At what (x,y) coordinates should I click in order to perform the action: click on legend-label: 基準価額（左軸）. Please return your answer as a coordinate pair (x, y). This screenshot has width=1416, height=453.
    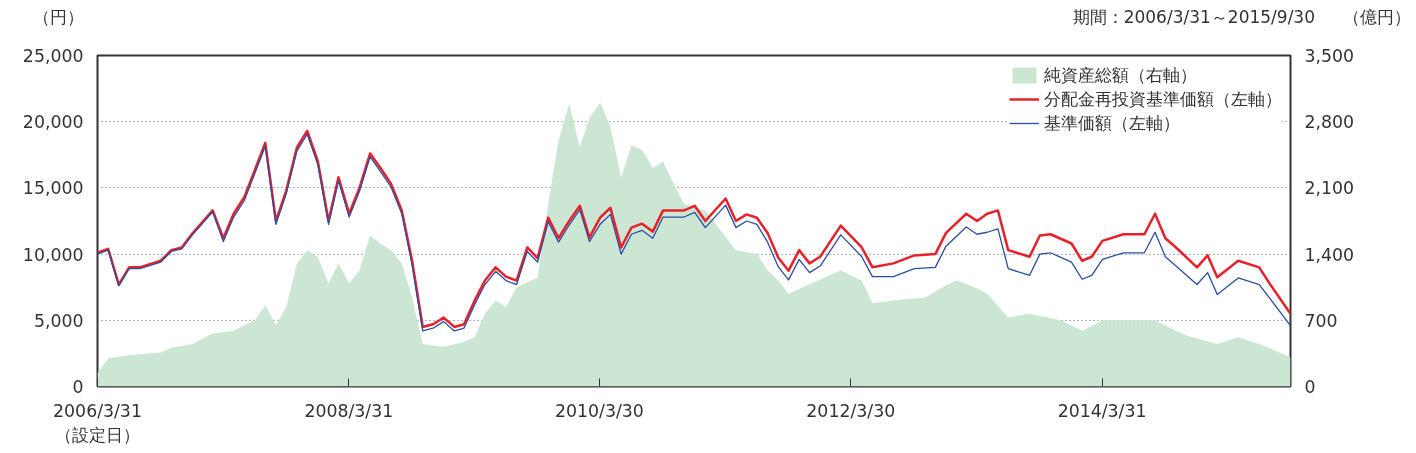
    Looking at the image, I should click on (1112, 123).